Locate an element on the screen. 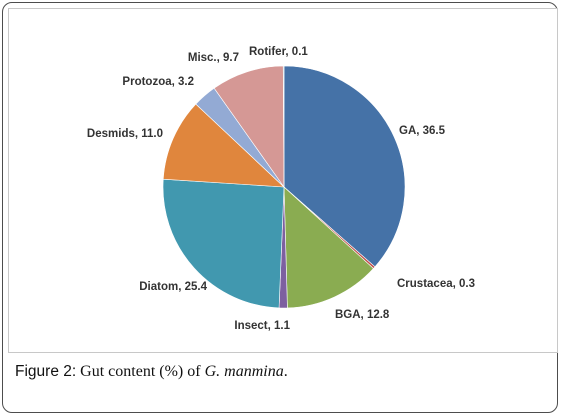 This screenshot has width=562, height=417. pie-slice-misc is located at coordinates (249, 126).